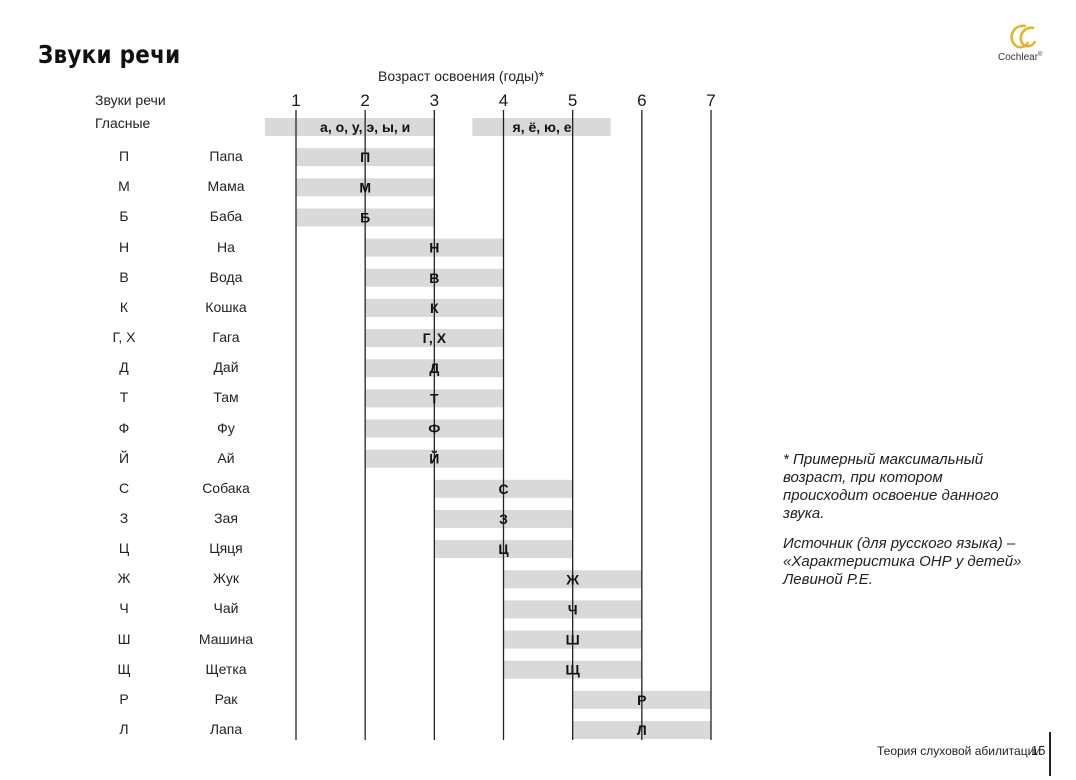 This screenshot has height=780, width=1076. Describe the element at coordinates (434, 368) in the screenshot. I see `bar-label-9-1: Д` at that location.